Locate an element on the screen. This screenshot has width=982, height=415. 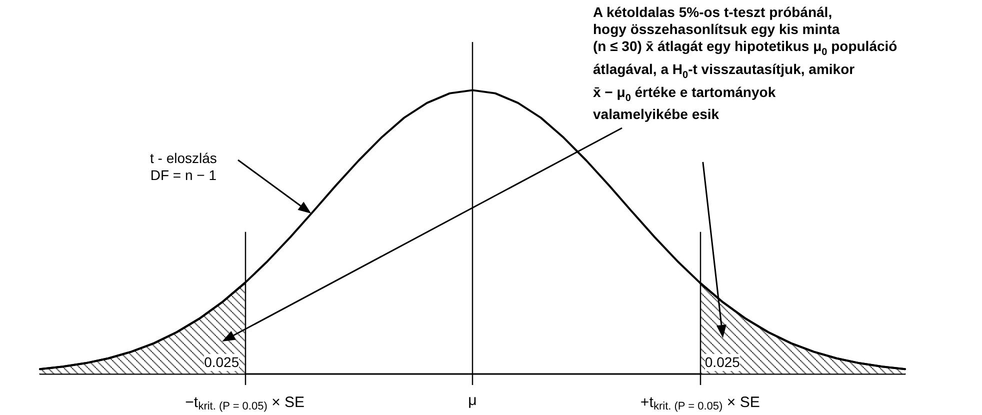
annotation: t - eloszlás DF = n − 1 is located at coordinates (183, 167).